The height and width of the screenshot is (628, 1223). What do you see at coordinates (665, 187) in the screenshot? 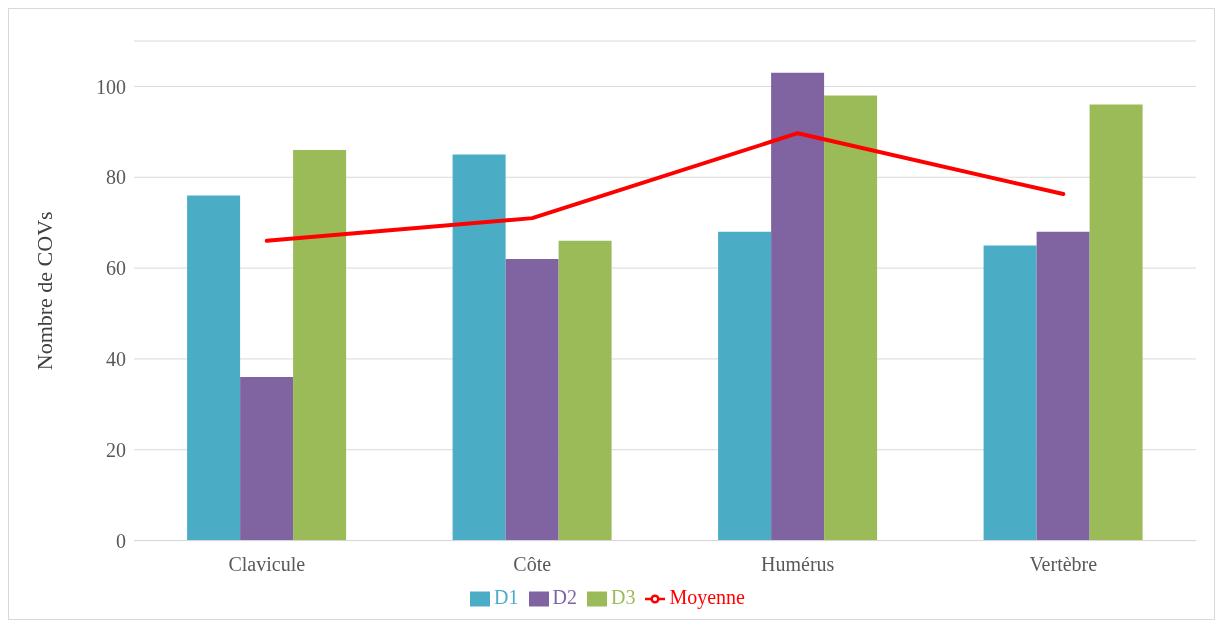
I see `line-series` at bounding box center [665, 187].